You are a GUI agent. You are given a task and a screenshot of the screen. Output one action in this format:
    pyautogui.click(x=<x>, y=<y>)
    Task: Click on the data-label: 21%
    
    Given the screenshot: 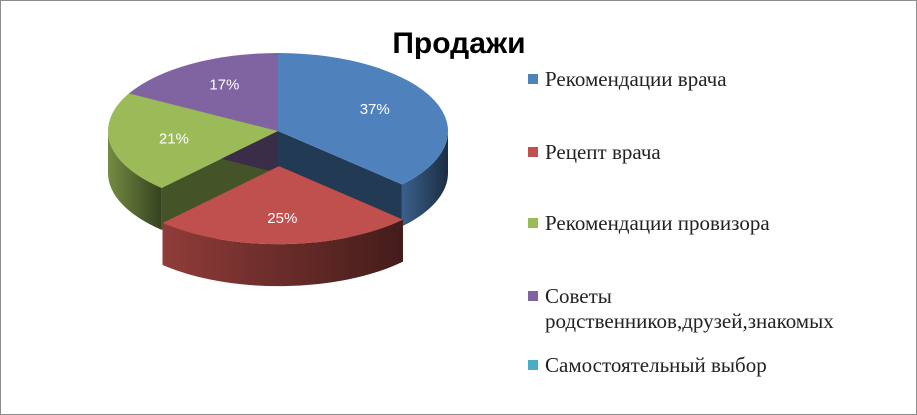 What is the action you would take?
    pyautogui.click(x=174, y=138)
    